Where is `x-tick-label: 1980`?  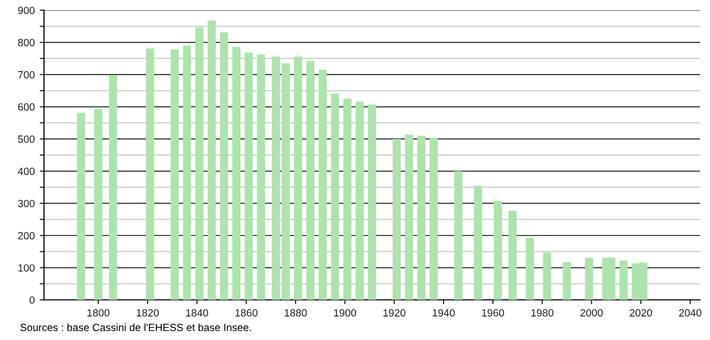 x-tick-label: 1980 is located at coordinates (542, 313).